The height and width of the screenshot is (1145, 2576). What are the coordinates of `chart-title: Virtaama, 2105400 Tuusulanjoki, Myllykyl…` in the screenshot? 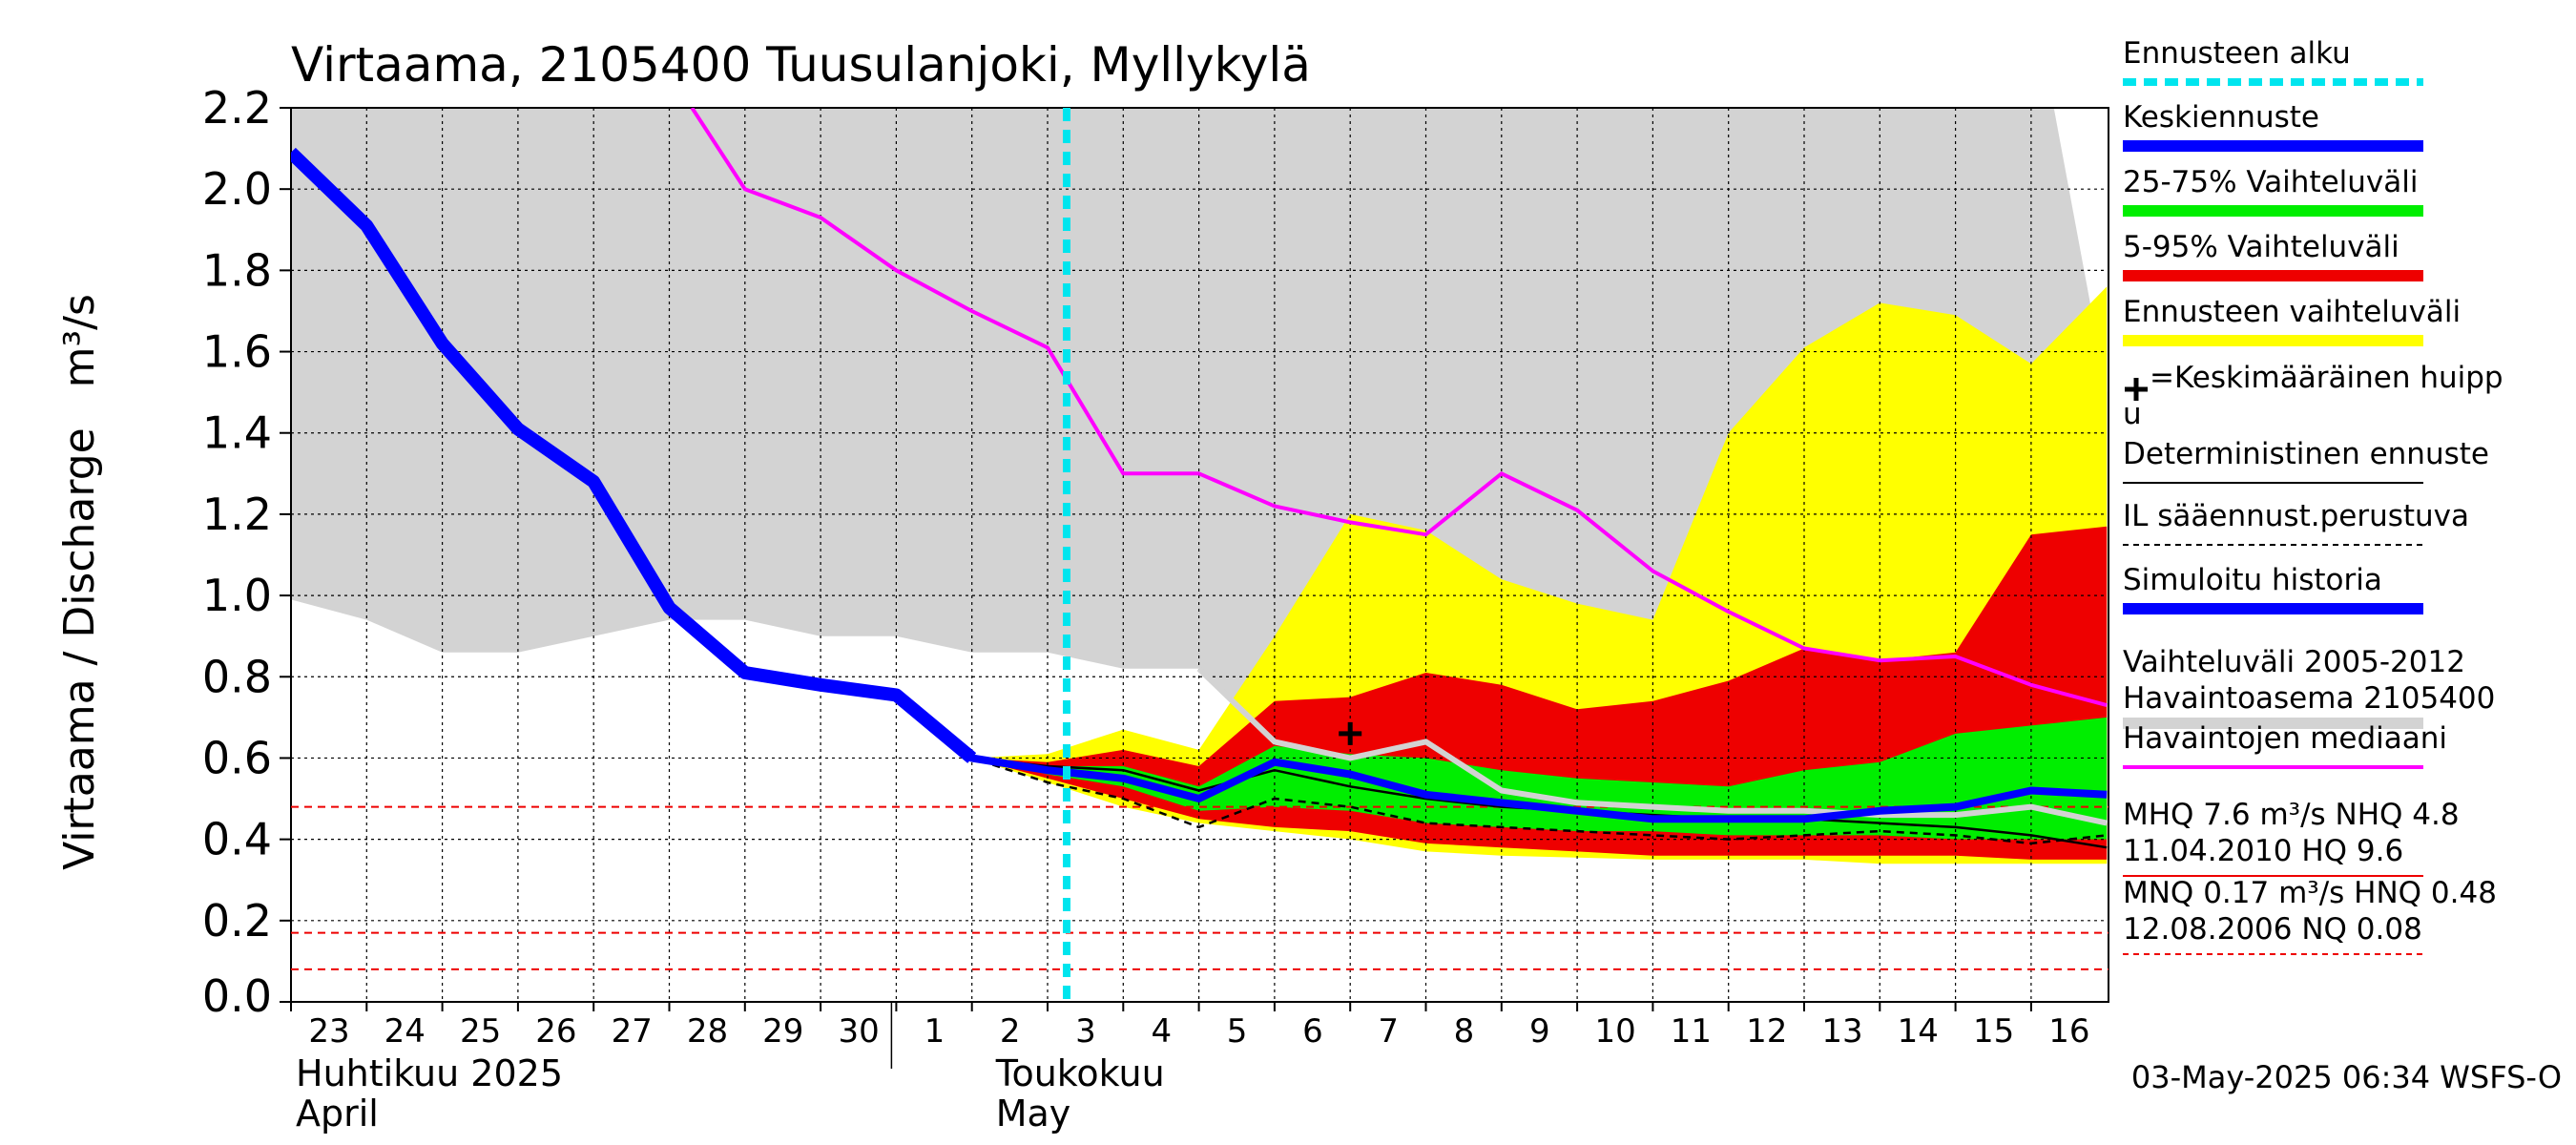 It's located at (801, 65).